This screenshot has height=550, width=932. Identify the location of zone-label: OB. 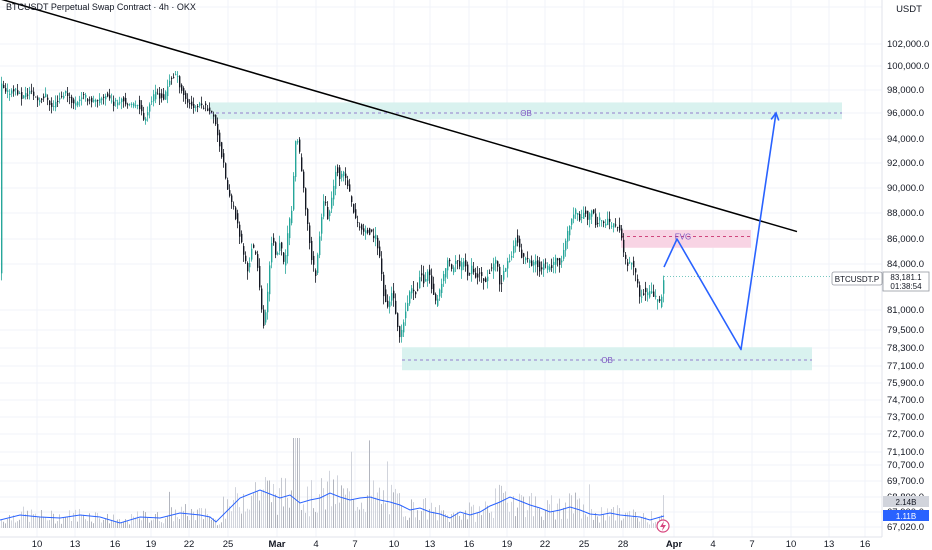
(607, 360).